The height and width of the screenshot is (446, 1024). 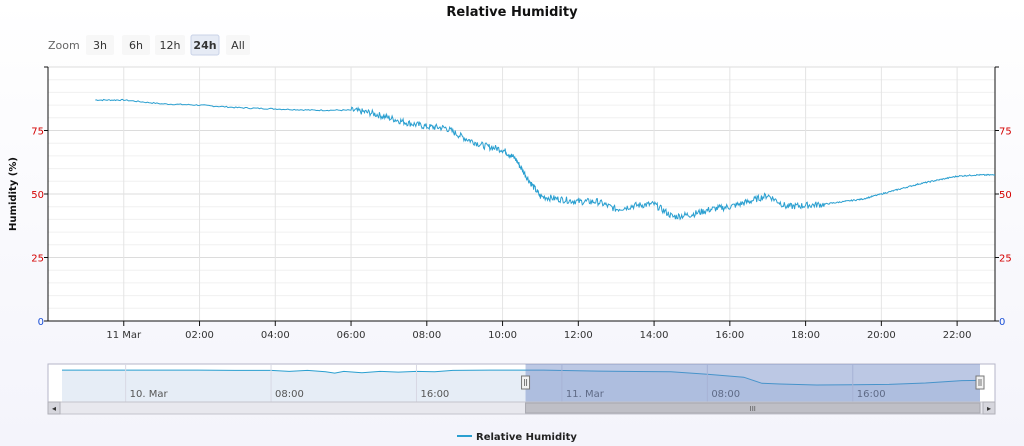 I want to click on zoom-button-label: All, so click(x=238, y=45).